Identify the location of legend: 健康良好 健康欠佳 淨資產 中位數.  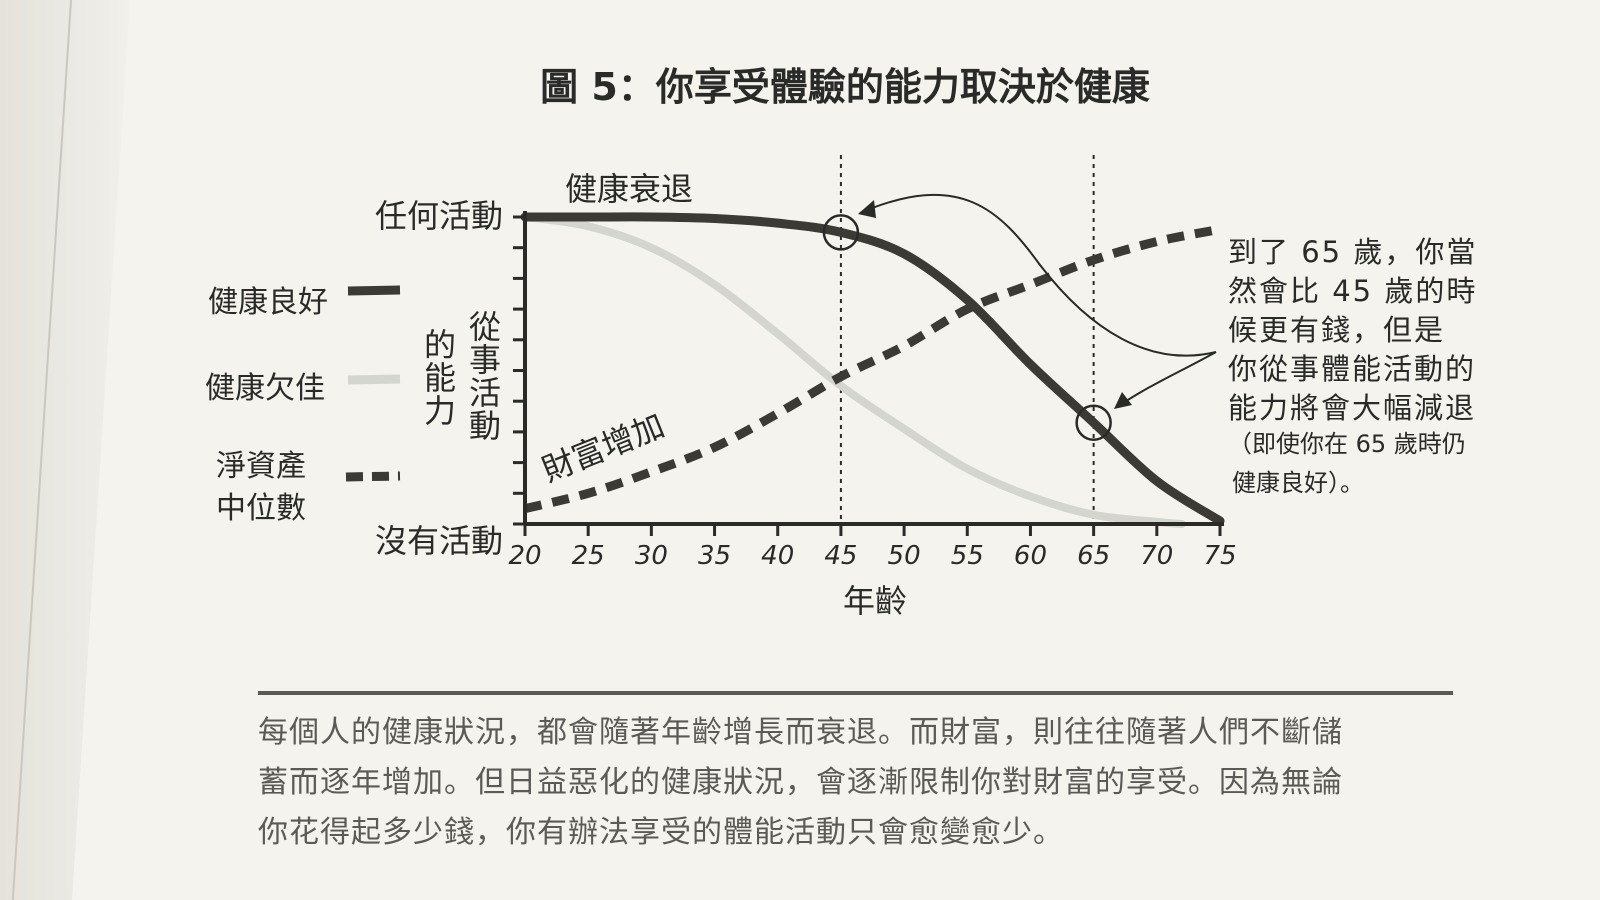
(303, 405).